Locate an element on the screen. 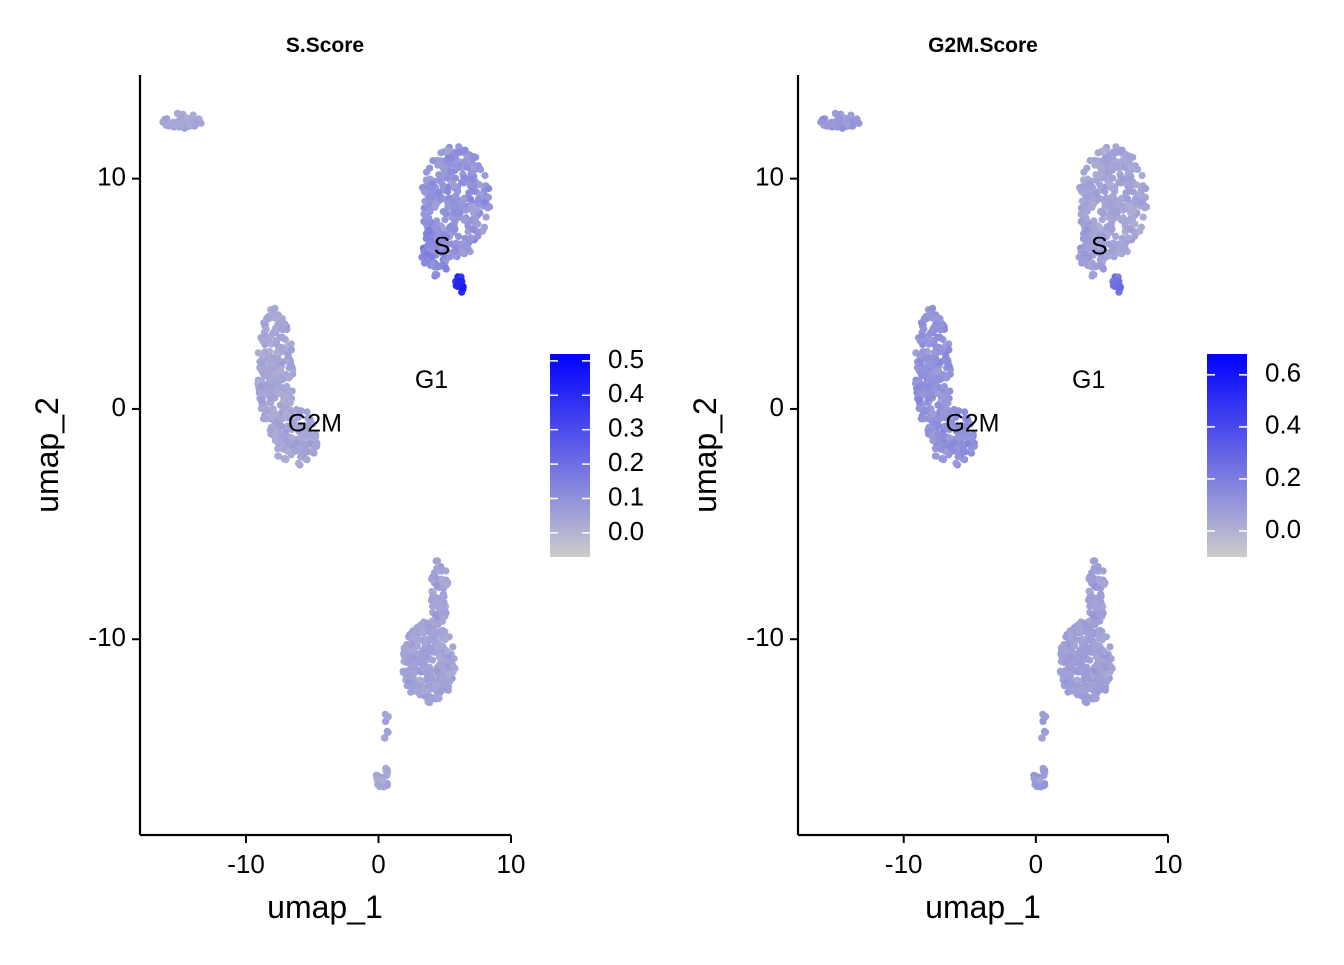 The width and height of the screenshot is (1344, 965). y-ticks: -10 0 10 is located at coordinates (114, 407).